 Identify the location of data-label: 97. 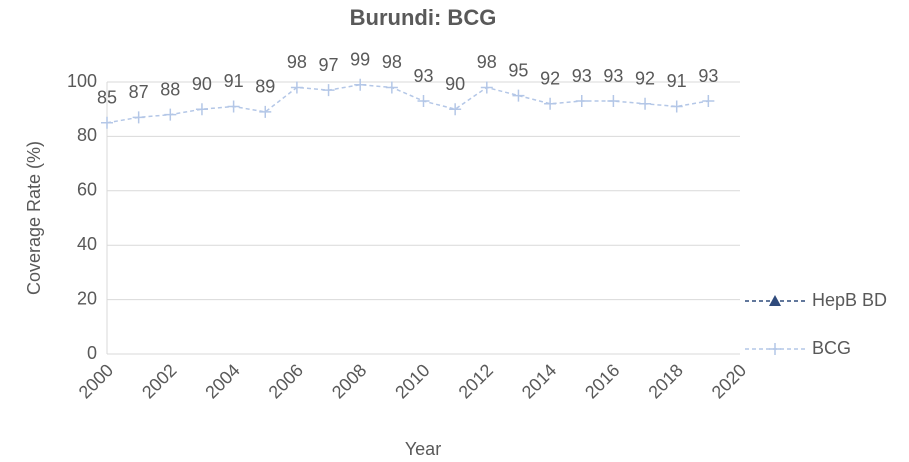
(329, 65).